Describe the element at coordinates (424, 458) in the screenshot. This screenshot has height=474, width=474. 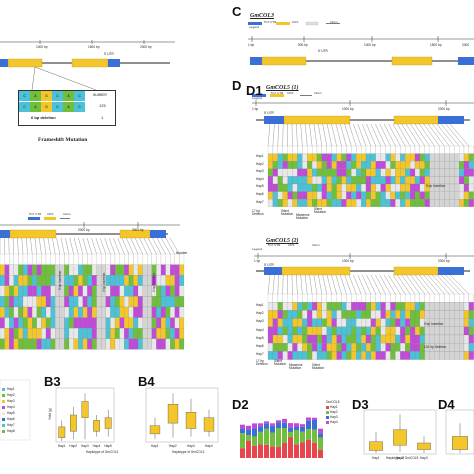
I see `d3-category: Hap3` at that location.